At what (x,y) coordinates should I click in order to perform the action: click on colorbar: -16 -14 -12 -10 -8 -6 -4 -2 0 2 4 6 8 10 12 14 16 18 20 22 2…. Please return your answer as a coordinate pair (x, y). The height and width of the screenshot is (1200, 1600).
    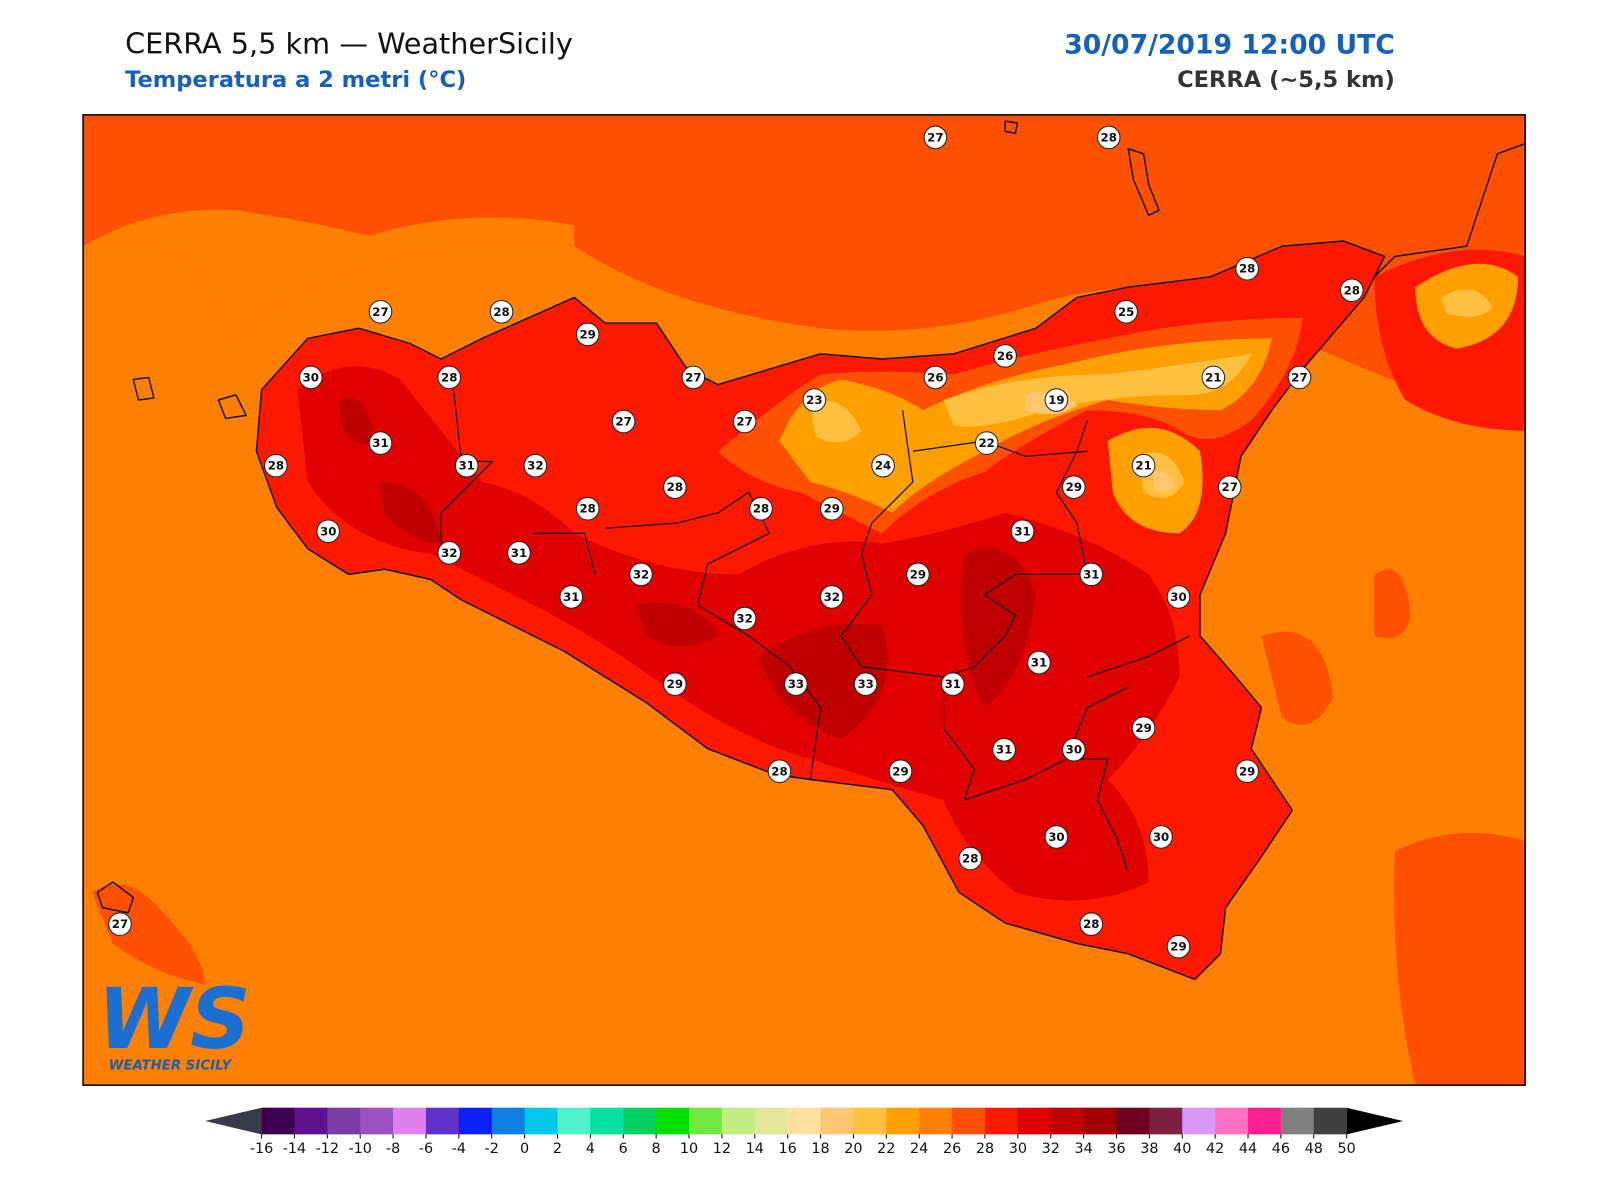
    Looking at the image, I should click on (804, 1132).